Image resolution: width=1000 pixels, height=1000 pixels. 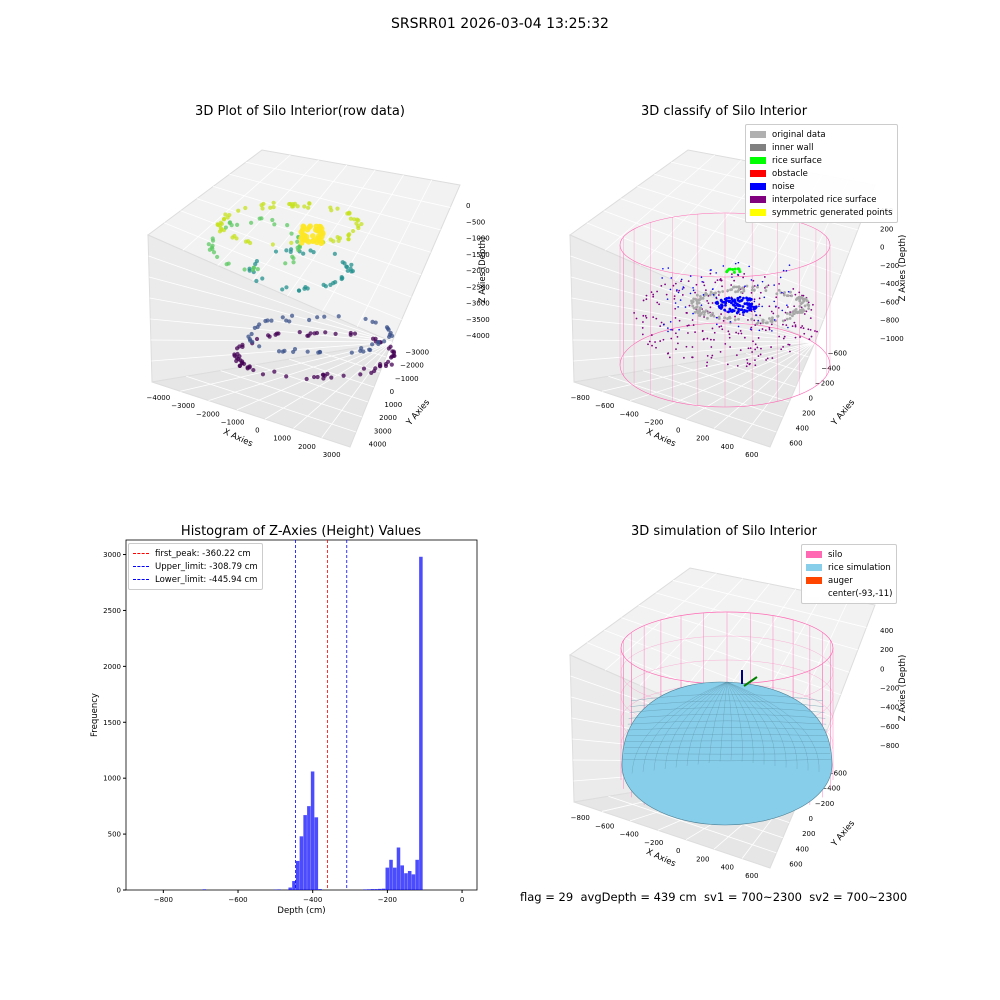 I want to click on p1-point-cluster, so click(x=321, y=240).